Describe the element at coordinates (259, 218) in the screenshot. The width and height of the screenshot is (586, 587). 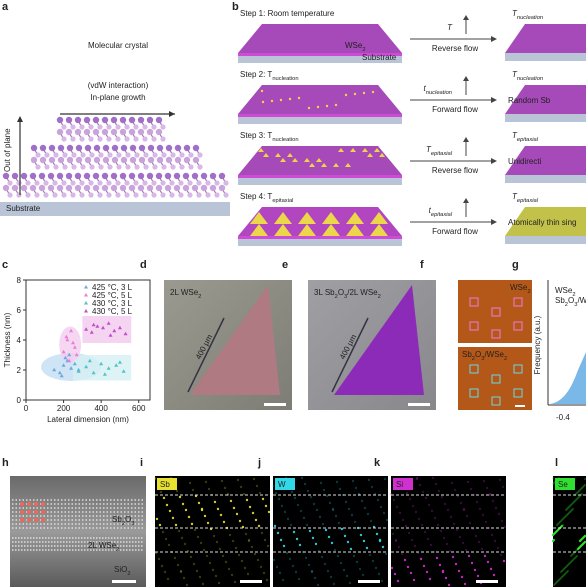
I see `domain` at that location.